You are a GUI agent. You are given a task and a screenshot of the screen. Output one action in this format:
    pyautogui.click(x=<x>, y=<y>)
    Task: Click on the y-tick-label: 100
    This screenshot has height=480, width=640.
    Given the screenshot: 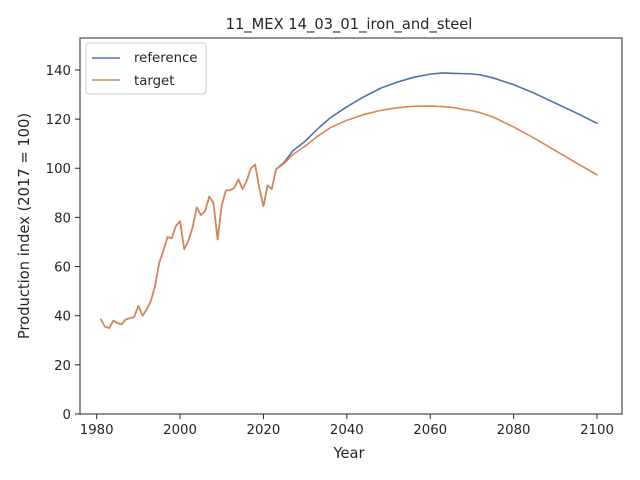 What is the action you would take?
    pyautogui.click(x=58, y=169)
    